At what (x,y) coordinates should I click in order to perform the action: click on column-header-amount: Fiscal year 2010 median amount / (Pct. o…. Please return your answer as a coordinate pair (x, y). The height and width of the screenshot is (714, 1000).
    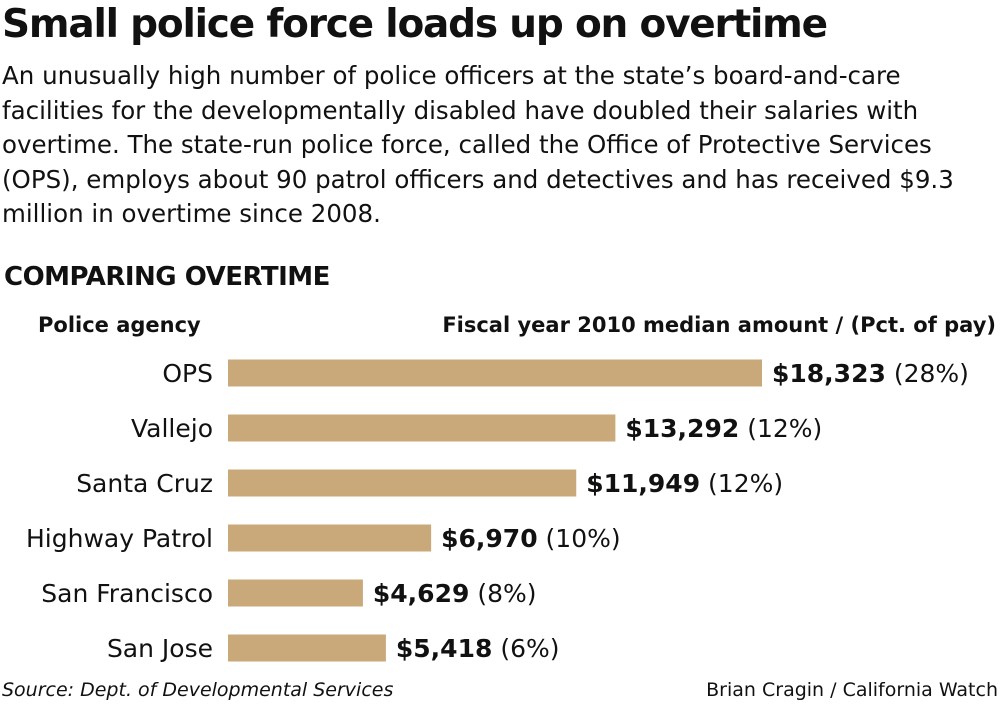
    Looking at the image, I should click on (719, 325).